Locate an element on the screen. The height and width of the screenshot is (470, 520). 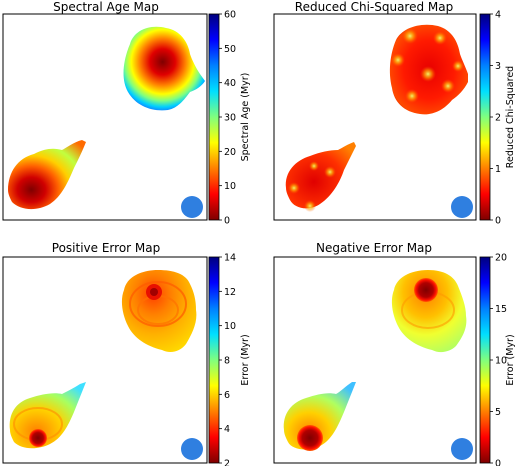
colorbar: 0 5 10 15 20 Error (Myr) is located at coordinates (497, 361).